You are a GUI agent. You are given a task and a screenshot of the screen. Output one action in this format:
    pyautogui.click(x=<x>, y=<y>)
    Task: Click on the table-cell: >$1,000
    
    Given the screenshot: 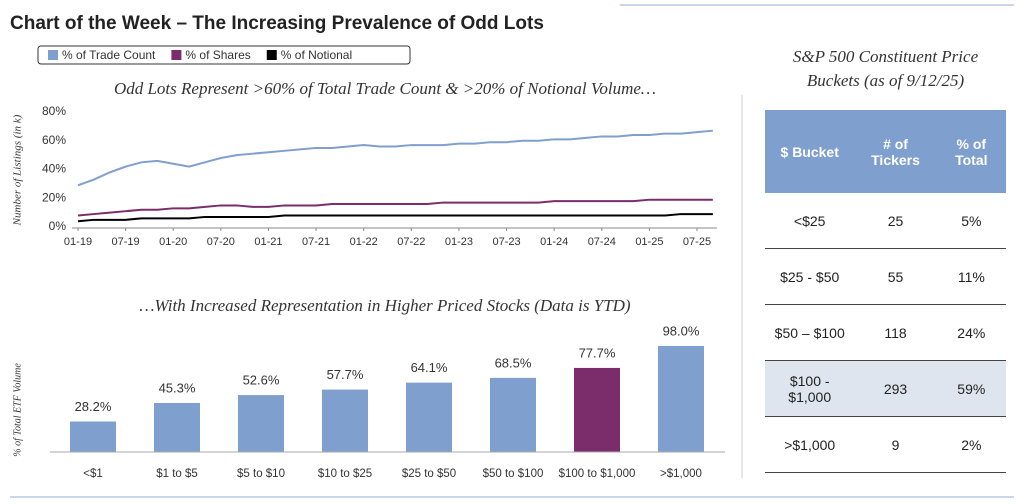 What is the action you would take?
    pyautogui.click(x=810, y=444)
    